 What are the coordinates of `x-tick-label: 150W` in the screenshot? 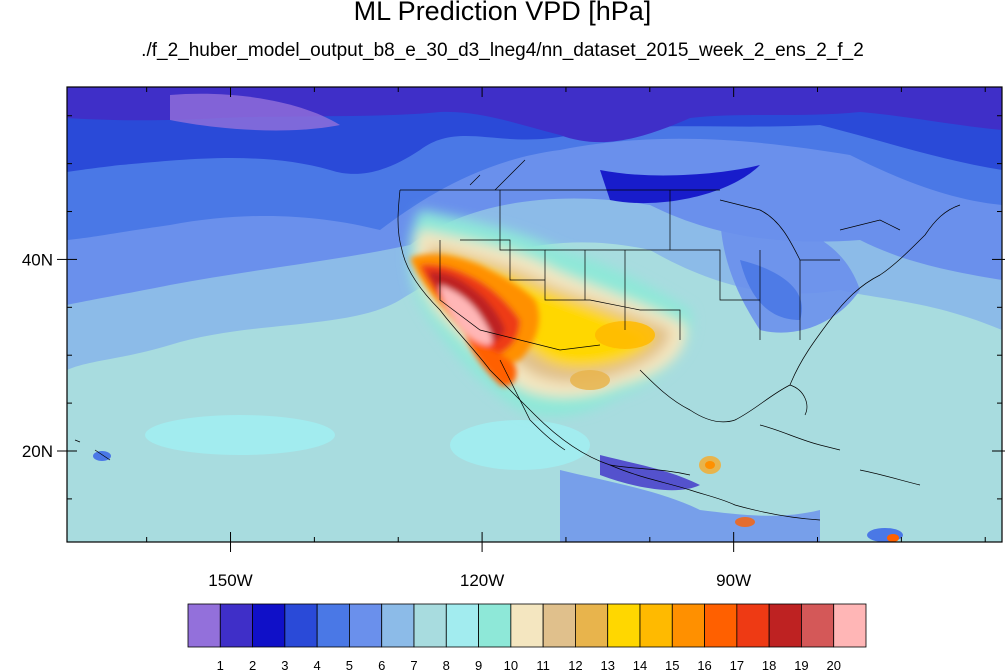 It's located at (230, 580).